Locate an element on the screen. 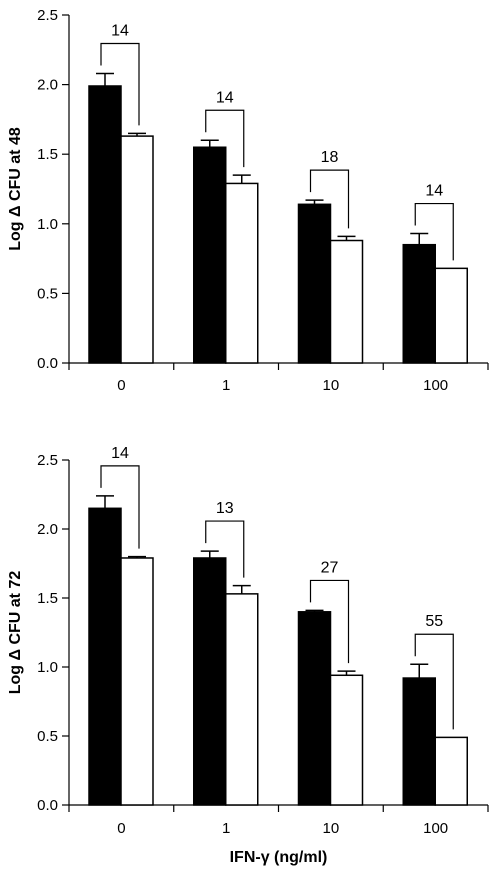 The image size is (500, 870). bracket-label: 13 is located at coordinates (225, 508).